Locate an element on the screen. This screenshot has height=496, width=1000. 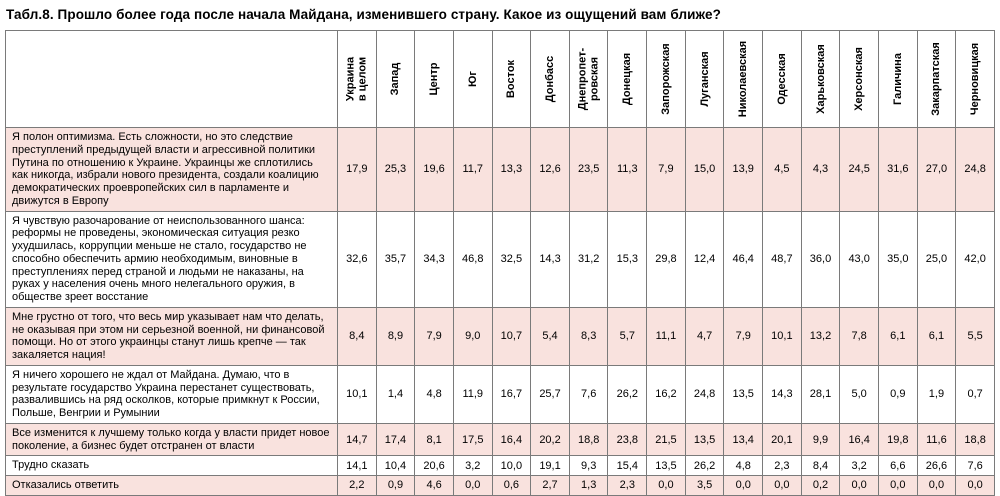
column-header-label: Черновицкая is located at coordinates (974, 79).